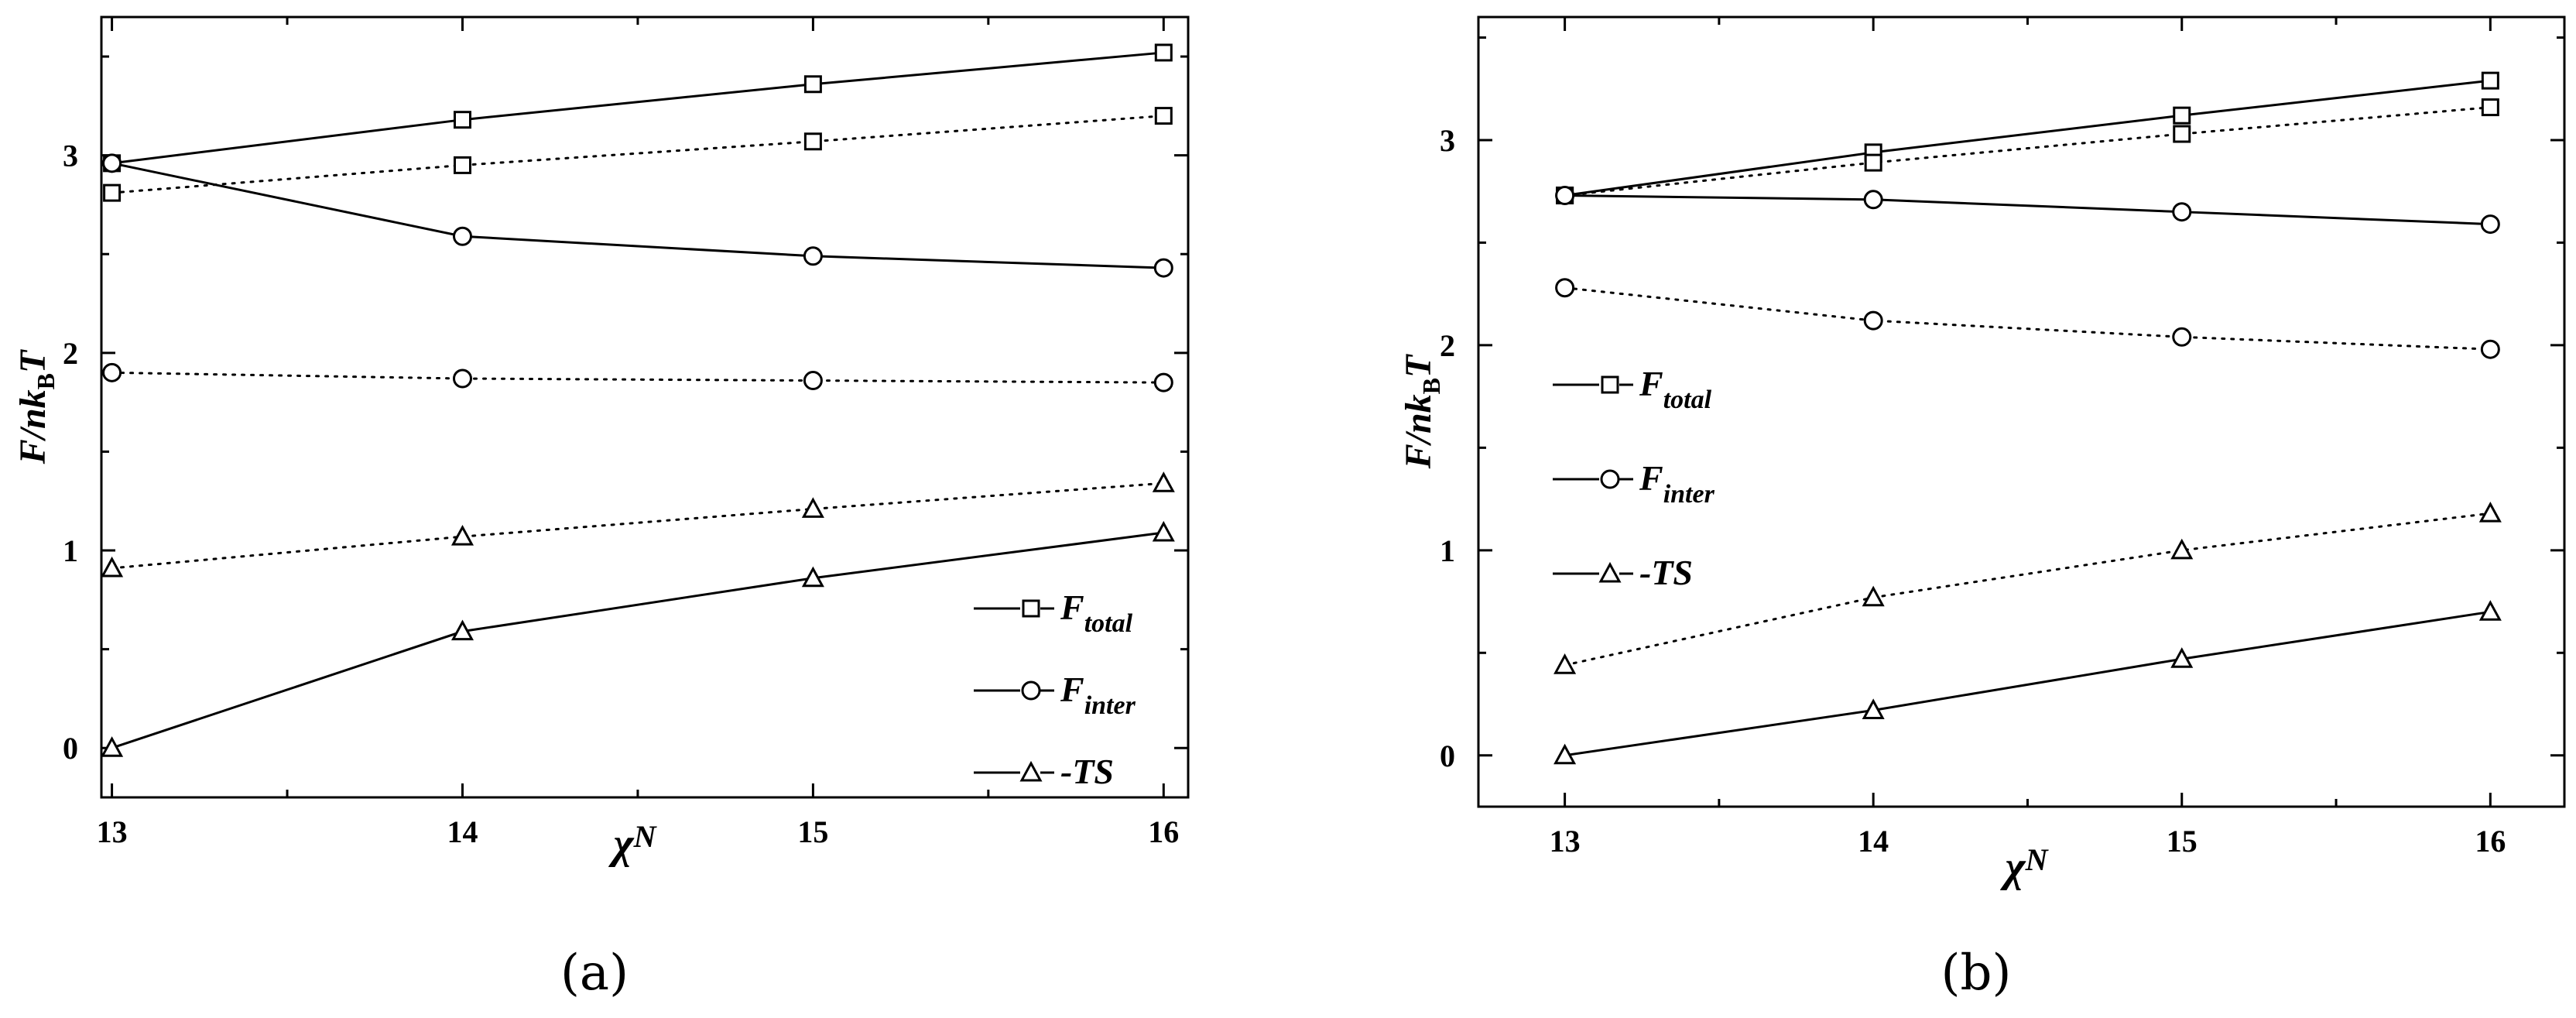 This screenshot has height=1018, width=2576. What do you see at coordinates (2013, 867) in the screenshot?
I see `x-axis-title-chi: χ` at bounding box center [2013, 867].